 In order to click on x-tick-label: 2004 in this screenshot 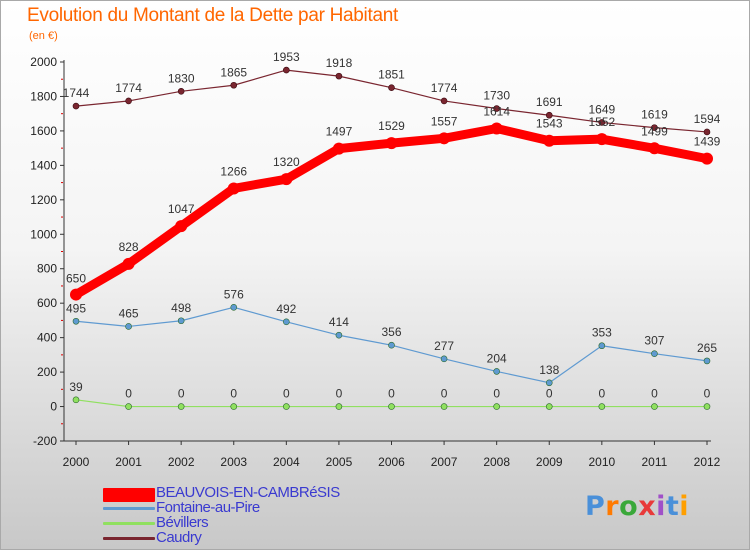, I will do `click(286, 462)`.